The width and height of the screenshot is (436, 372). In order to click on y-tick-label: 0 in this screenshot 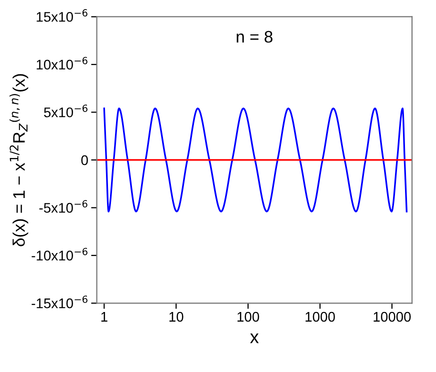, I will do `click(84, 160)`.